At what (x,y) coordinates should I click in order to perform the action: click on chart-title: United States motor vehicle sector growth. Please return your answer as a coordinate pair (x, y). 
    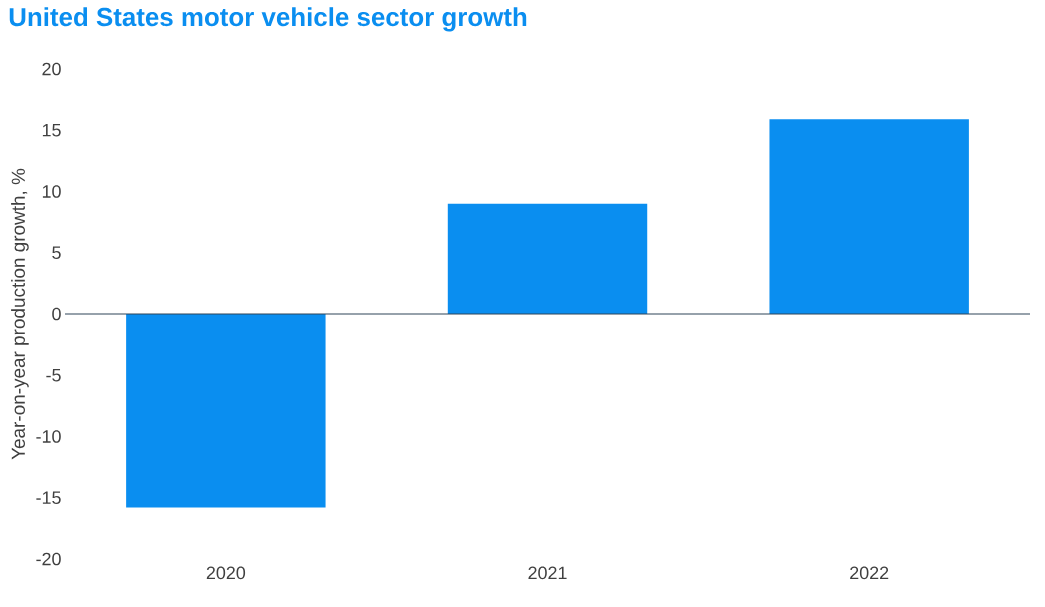
    Looking at the image, I should click on (268, 19).